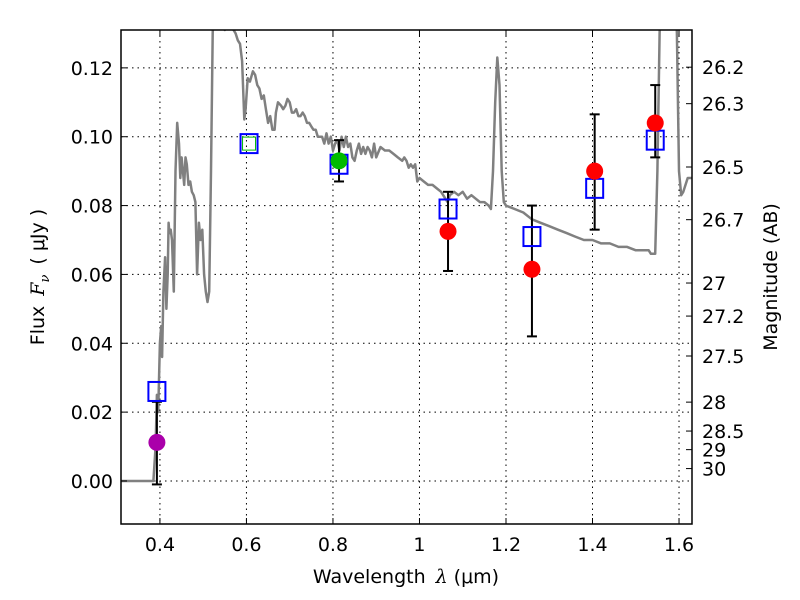 This screenshot has width=800, height=600. What do you see at coordinates (714, 451) in the screenshot?
I see `y2-tick-label: 29` at bounding box center [714, 451].